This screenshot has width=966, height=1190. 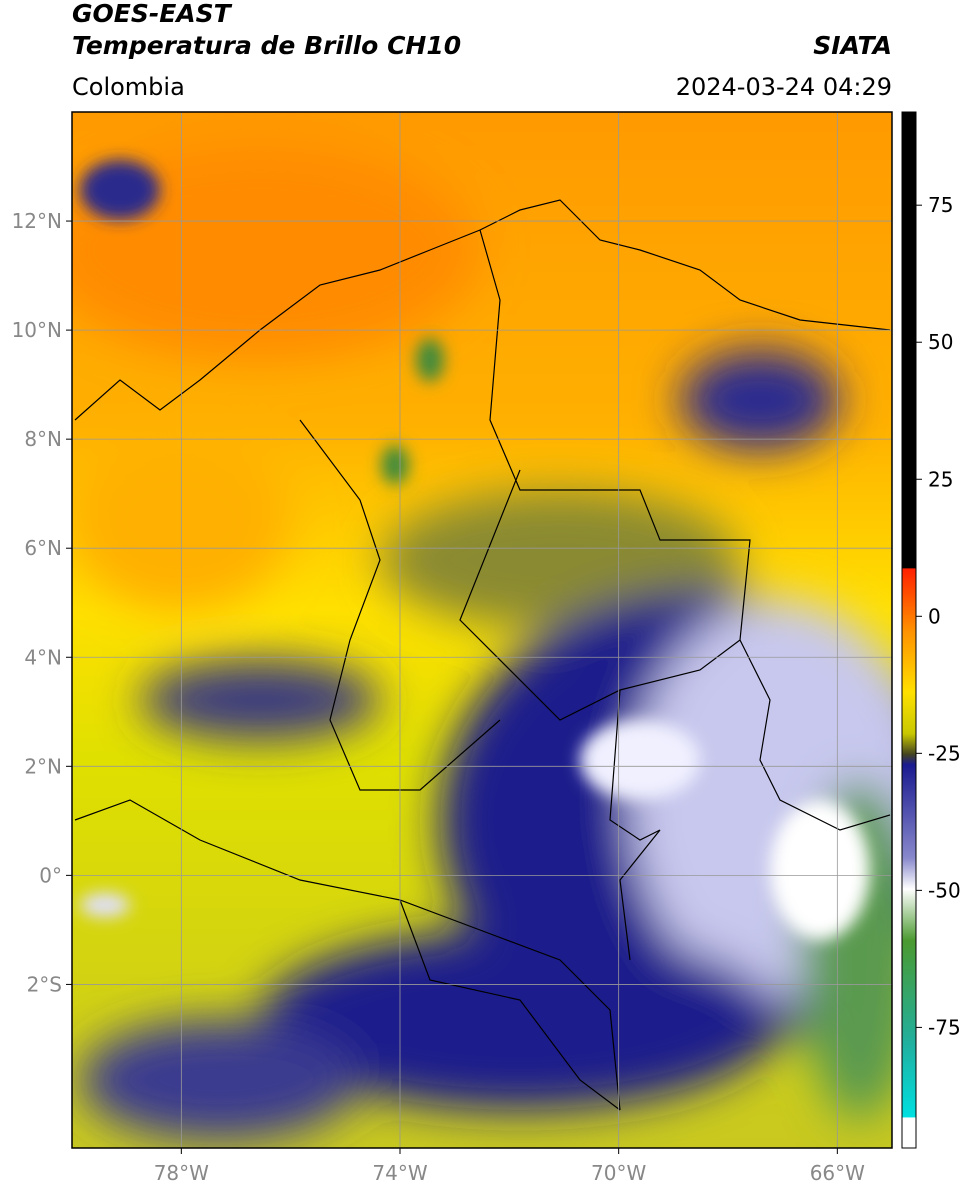 I want to click on lat-label: 0°, so click(x=50, y=875).